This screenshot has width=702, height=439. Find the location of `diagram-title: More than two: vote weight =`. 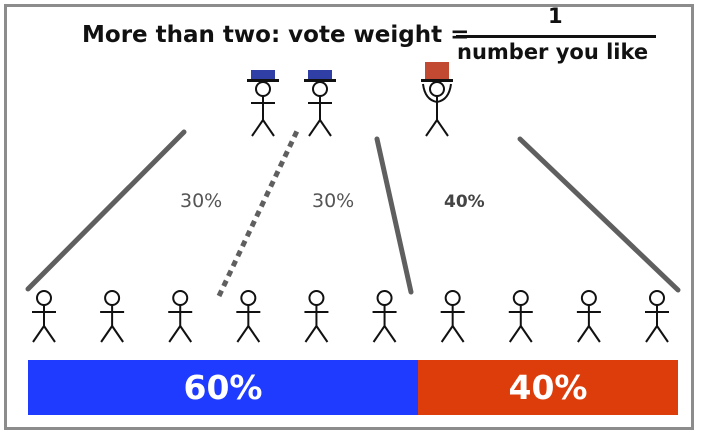

diagram-title: More than two: vote weight = is located at coordinates (276, 35).